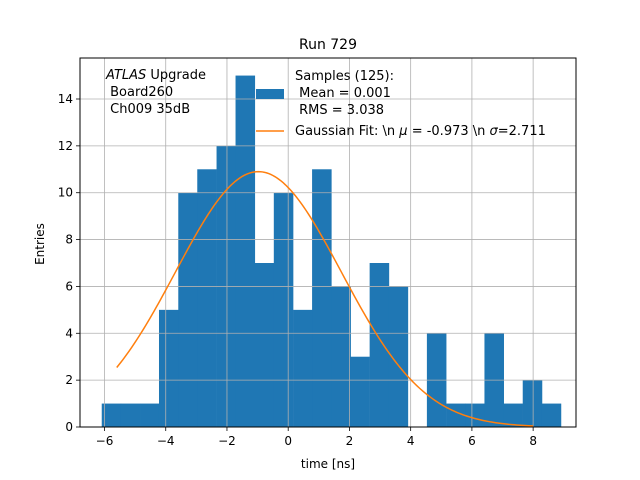  What do you see at coordinates (105, 441) in the screenshot?
I see `x-tick-label: −6` at bounding box center [105, 441].